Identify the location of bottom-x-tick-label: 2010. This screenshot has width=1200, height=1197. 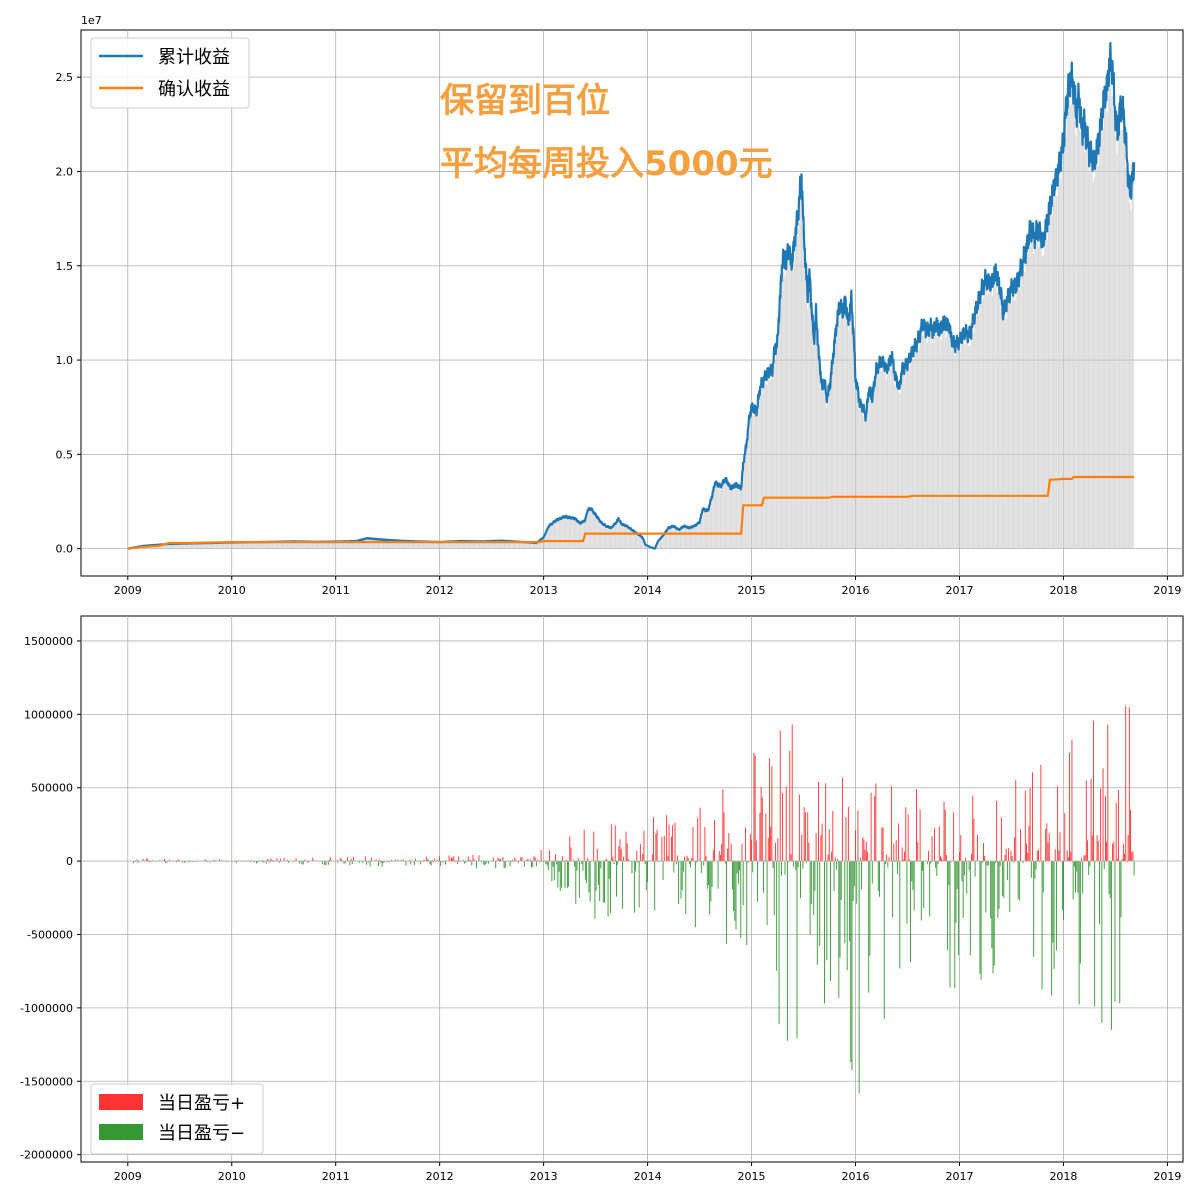
(232, 1176).